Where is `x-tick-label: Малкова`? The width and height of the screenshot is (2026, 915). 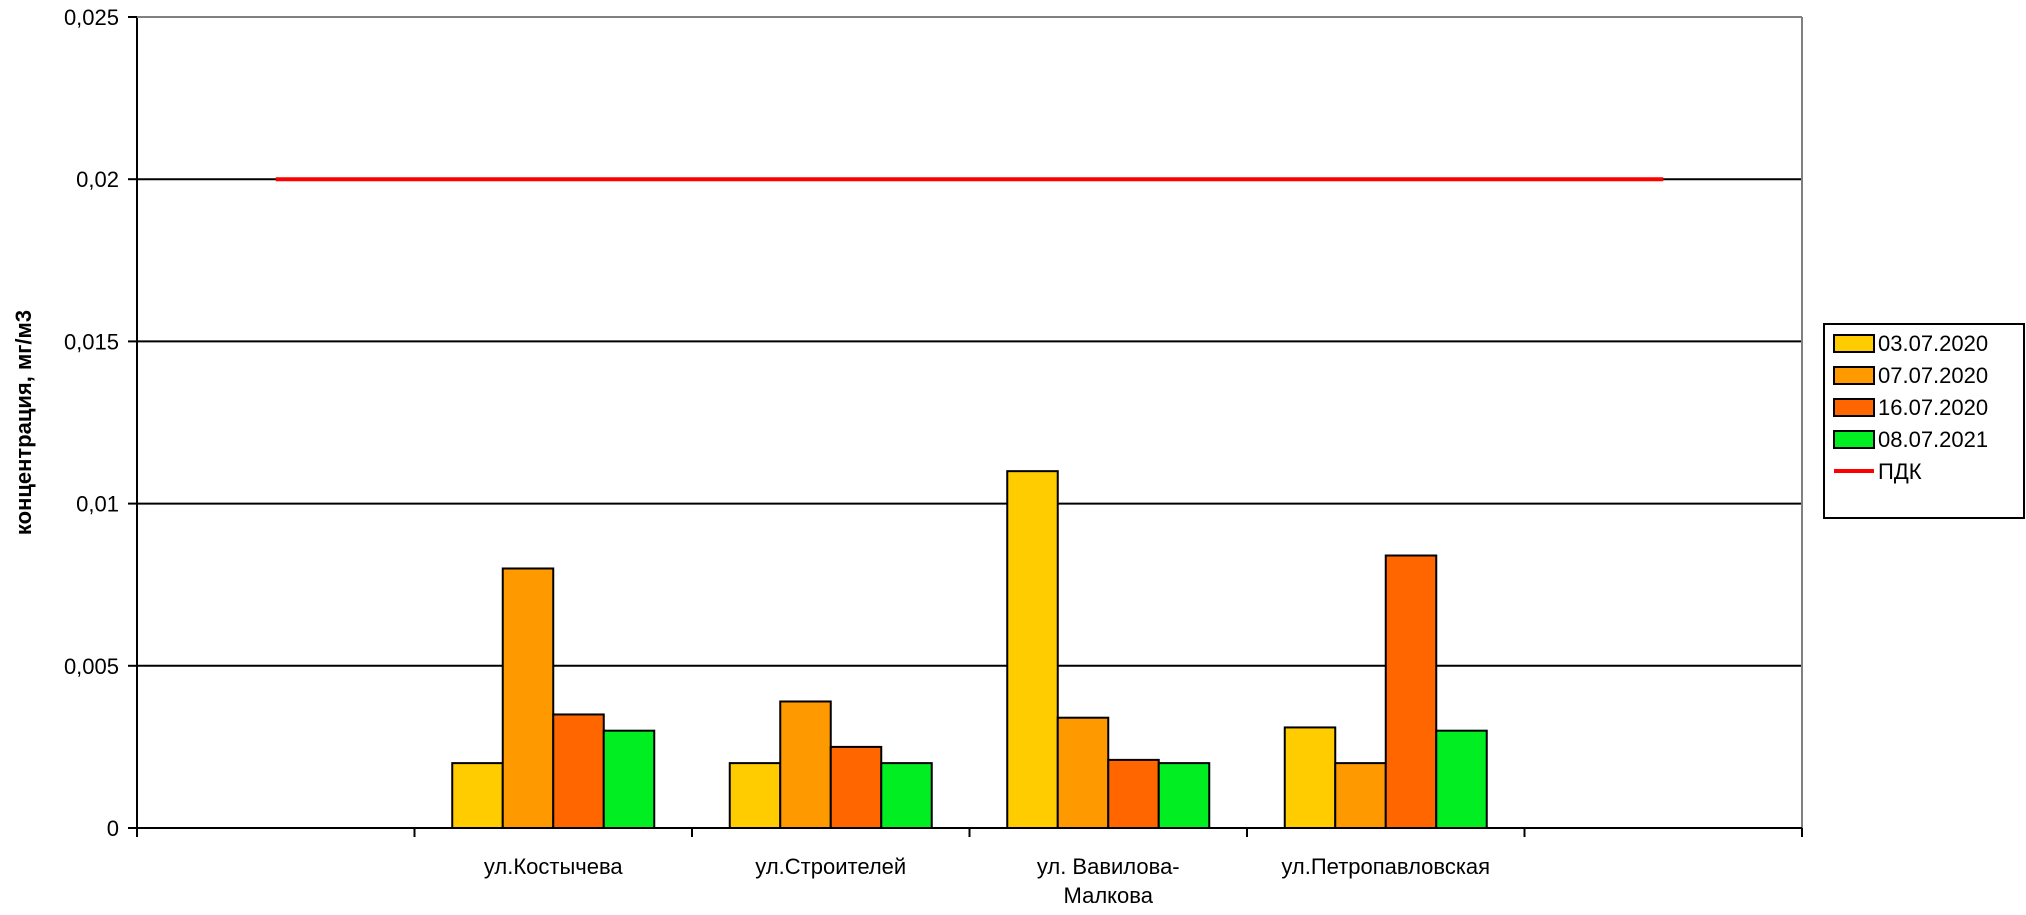 x-tick-label: Малкова is located at coordinates (1109, 895).